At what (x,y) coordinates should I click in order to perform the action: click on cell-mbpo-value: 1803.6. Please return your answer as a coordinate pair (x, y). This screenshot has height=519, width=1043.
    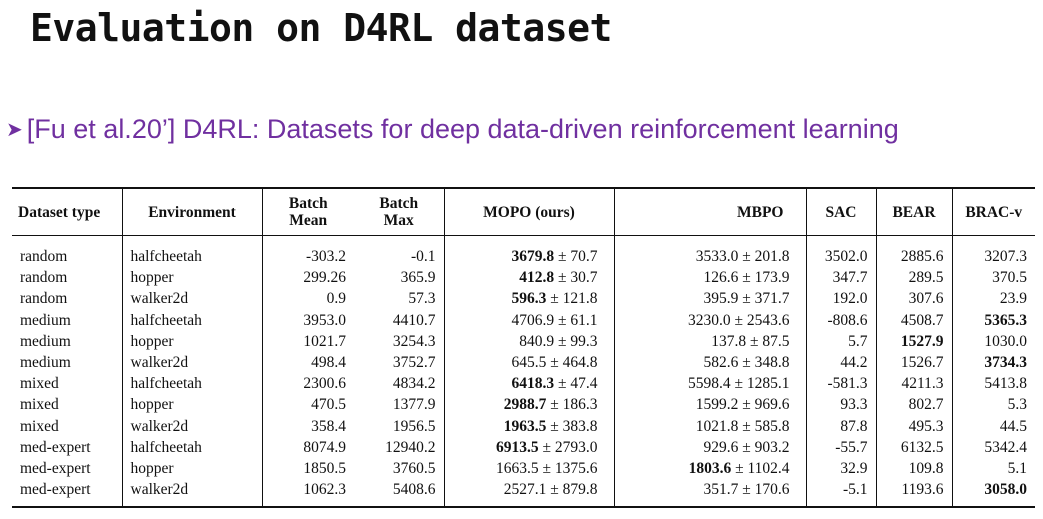
    Looking at the image, I should click on (710, 469).